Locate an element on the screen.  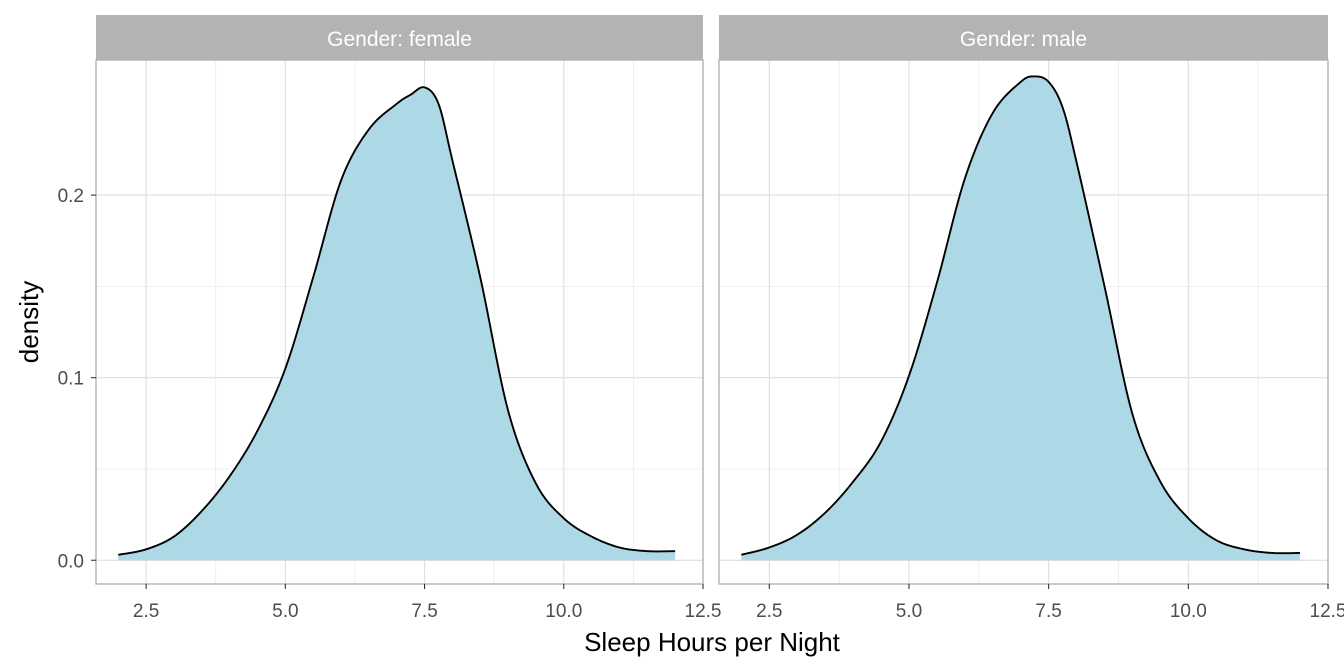
y-tick-label: 0.2 is located at coordinates (71, 196).